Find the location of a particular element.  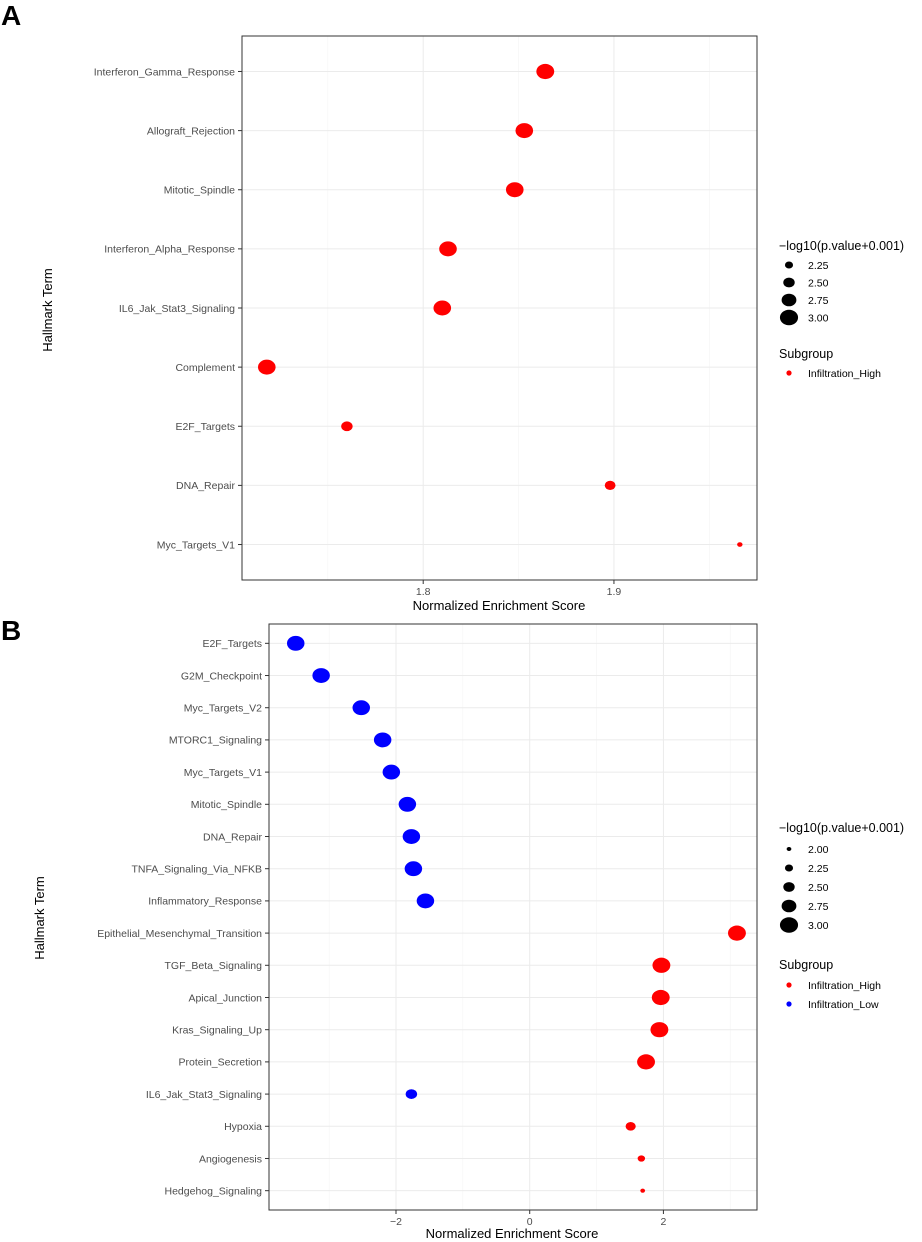

panel-letter: B is located at coordinates (11, 630).